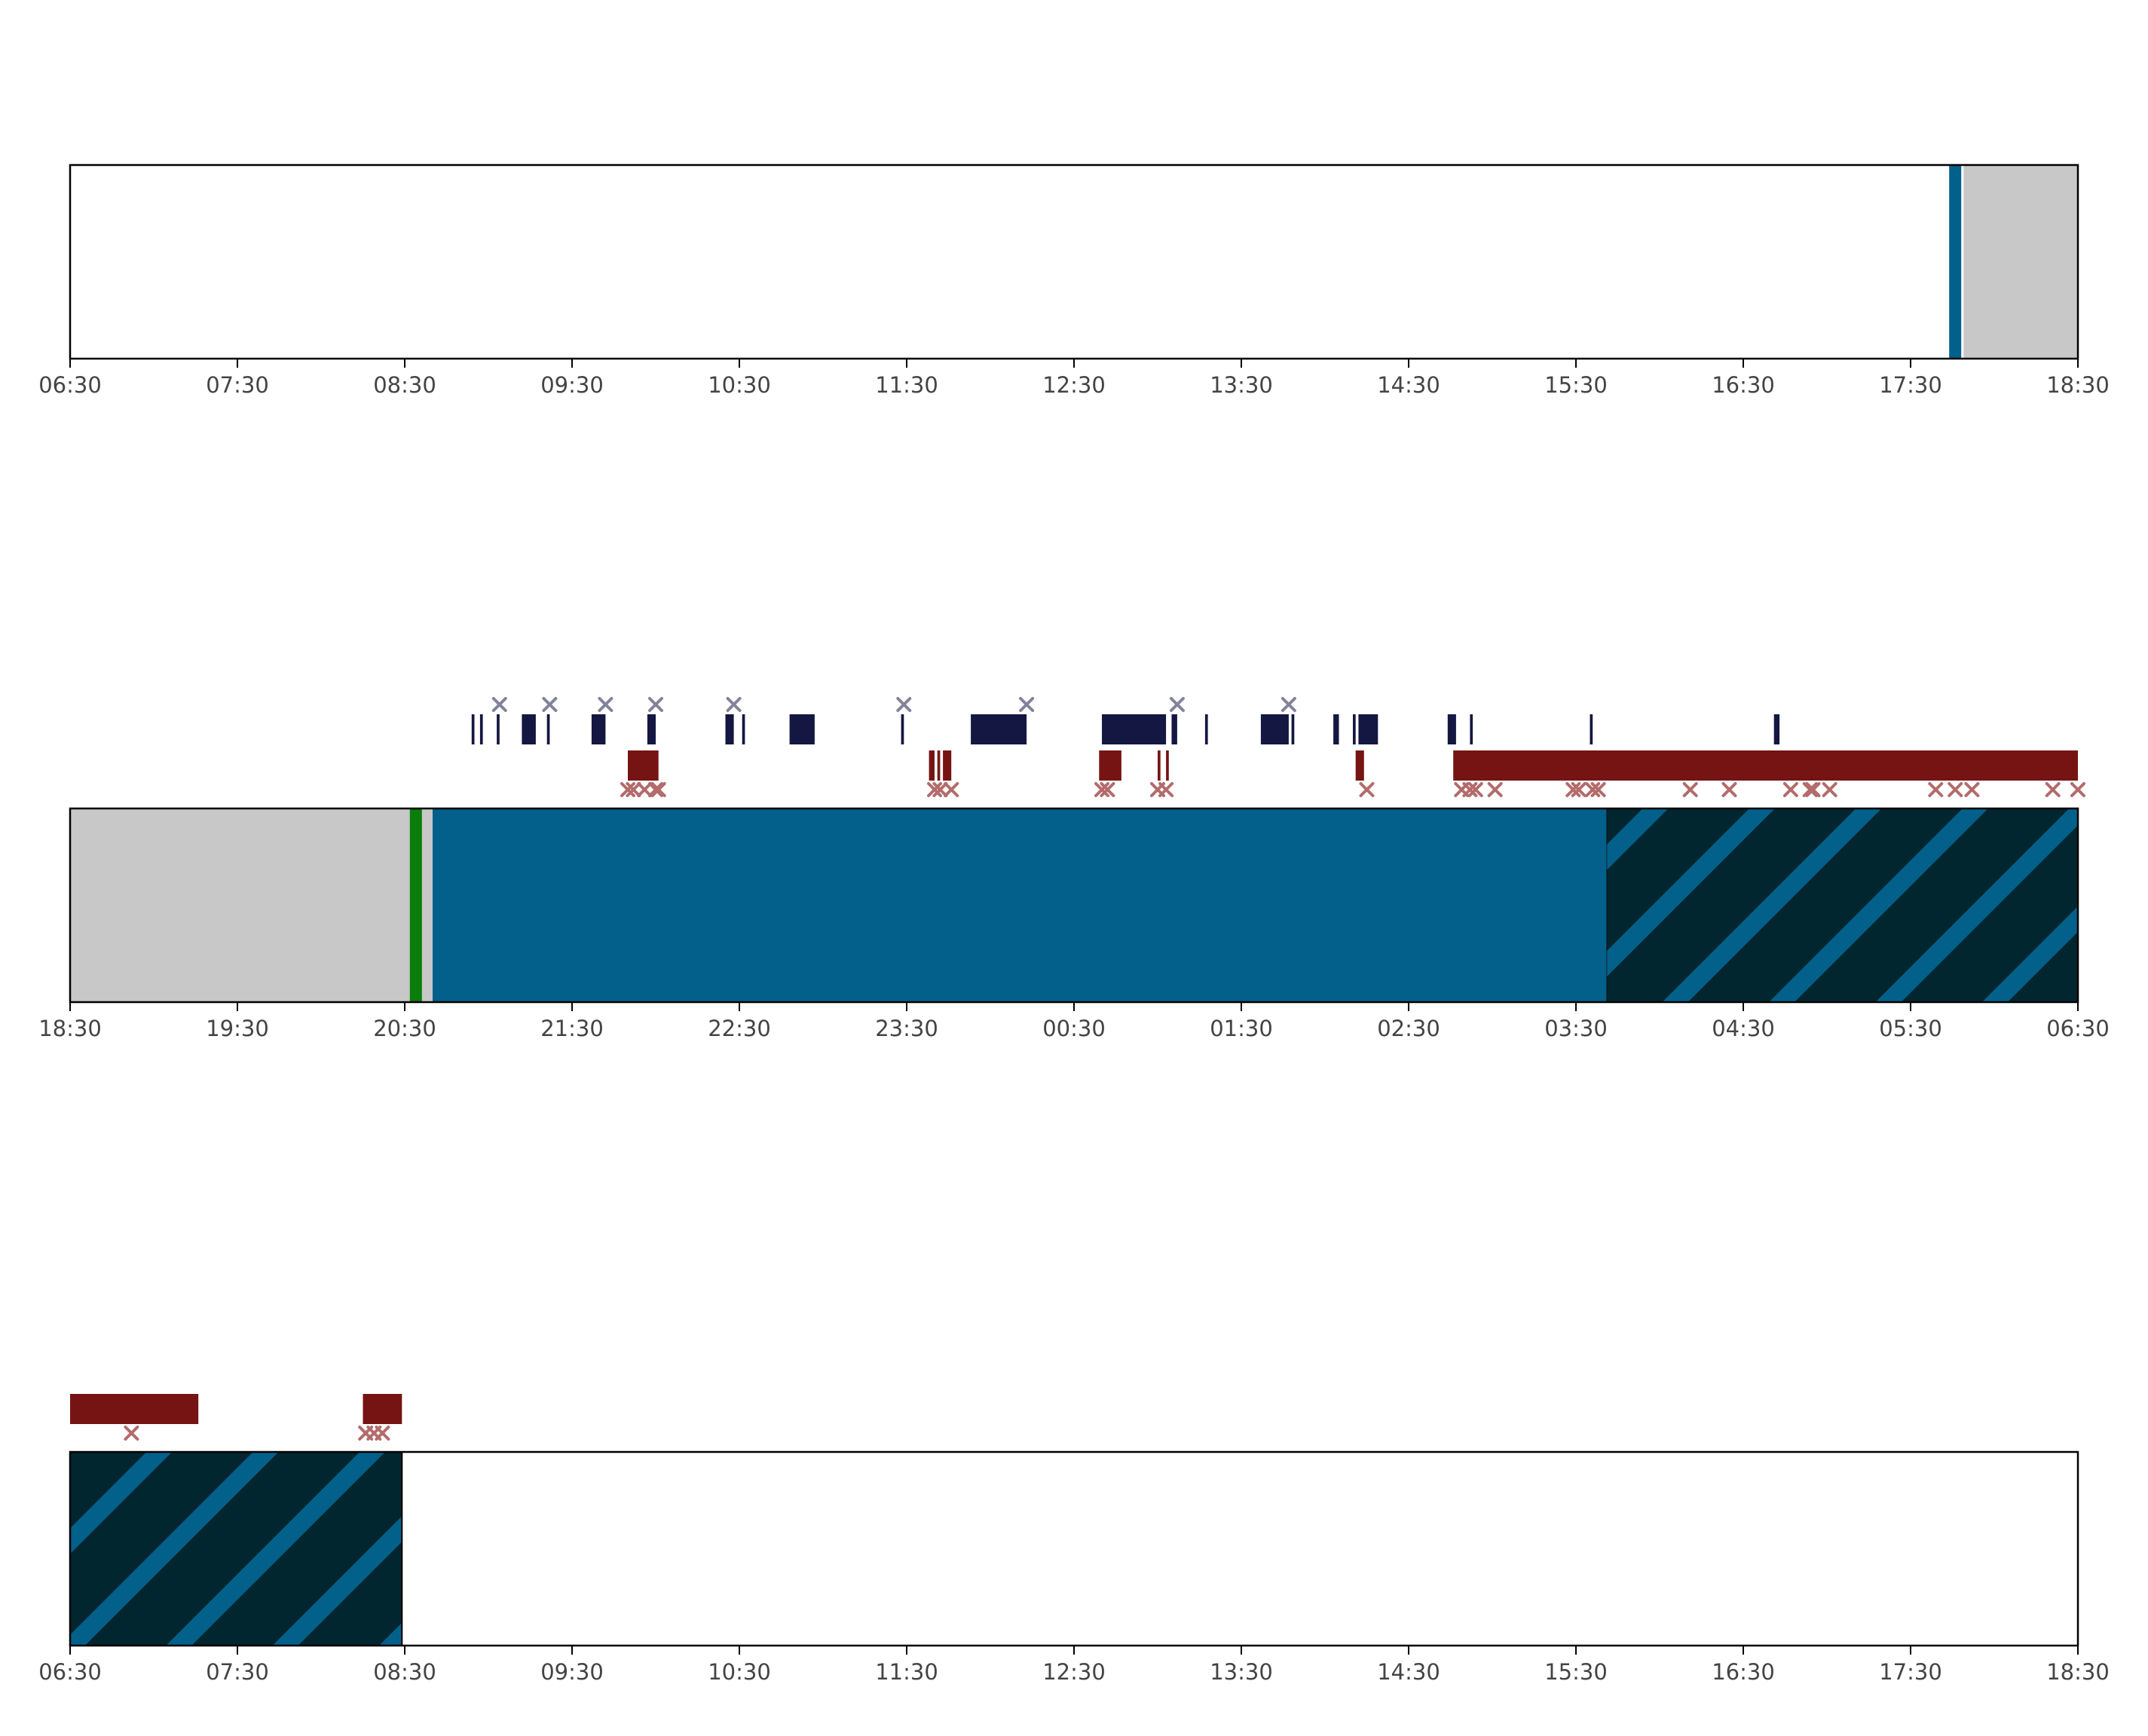  What do you see at coordinates (1910, 385) in the screenshot?
I see `x-tick-label: 17:30` at bounding box center [1910, 385].